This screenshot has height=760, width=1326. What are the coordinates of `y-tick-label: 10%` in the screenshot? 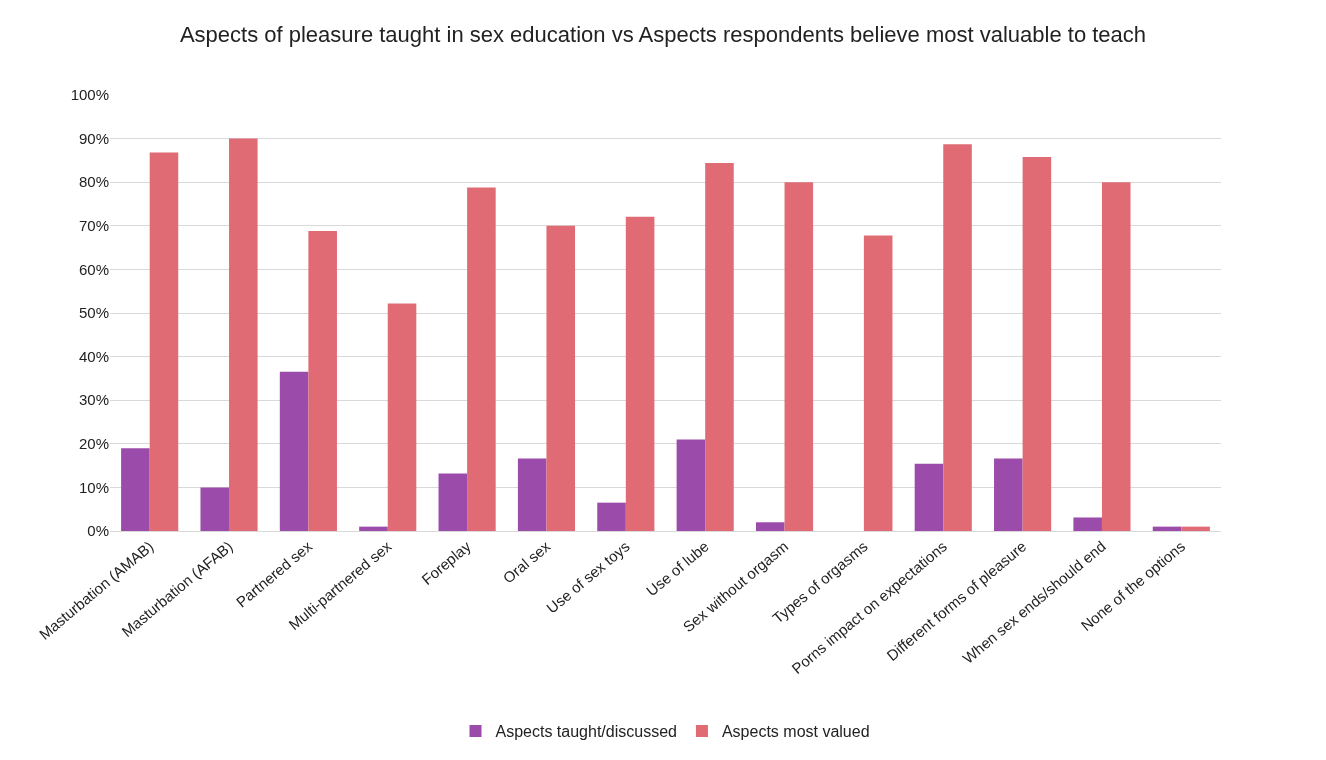 It's located at (93, 487).